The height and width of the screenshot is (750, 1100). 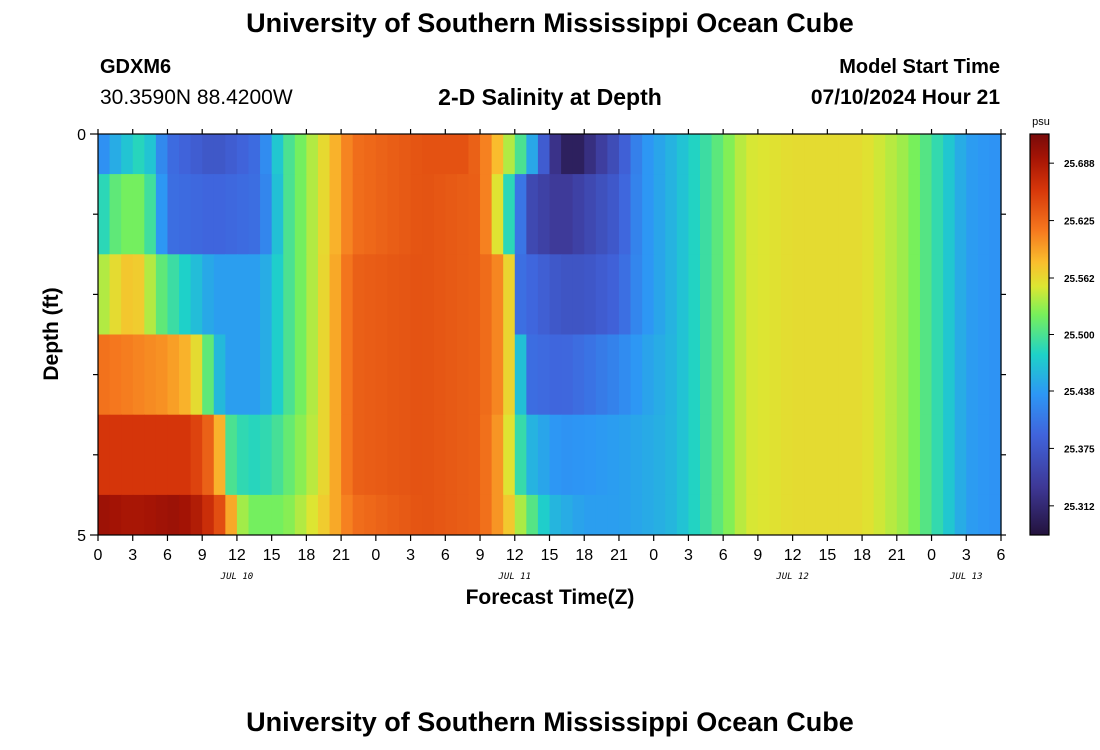 What do you see at coordinates (1079, 336) in the screenshot?
I see `colorbar-tick-label: 25.500` at bounding box center [1079, 336].